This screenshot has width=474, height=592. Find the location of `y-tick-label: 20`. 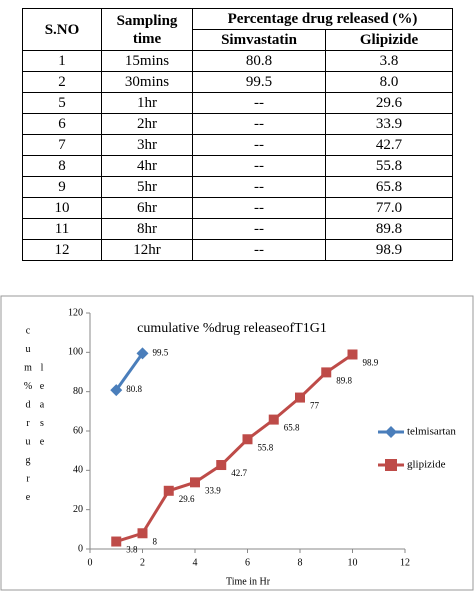

y-tick-label: 20 is located at coordinates (78, 509).